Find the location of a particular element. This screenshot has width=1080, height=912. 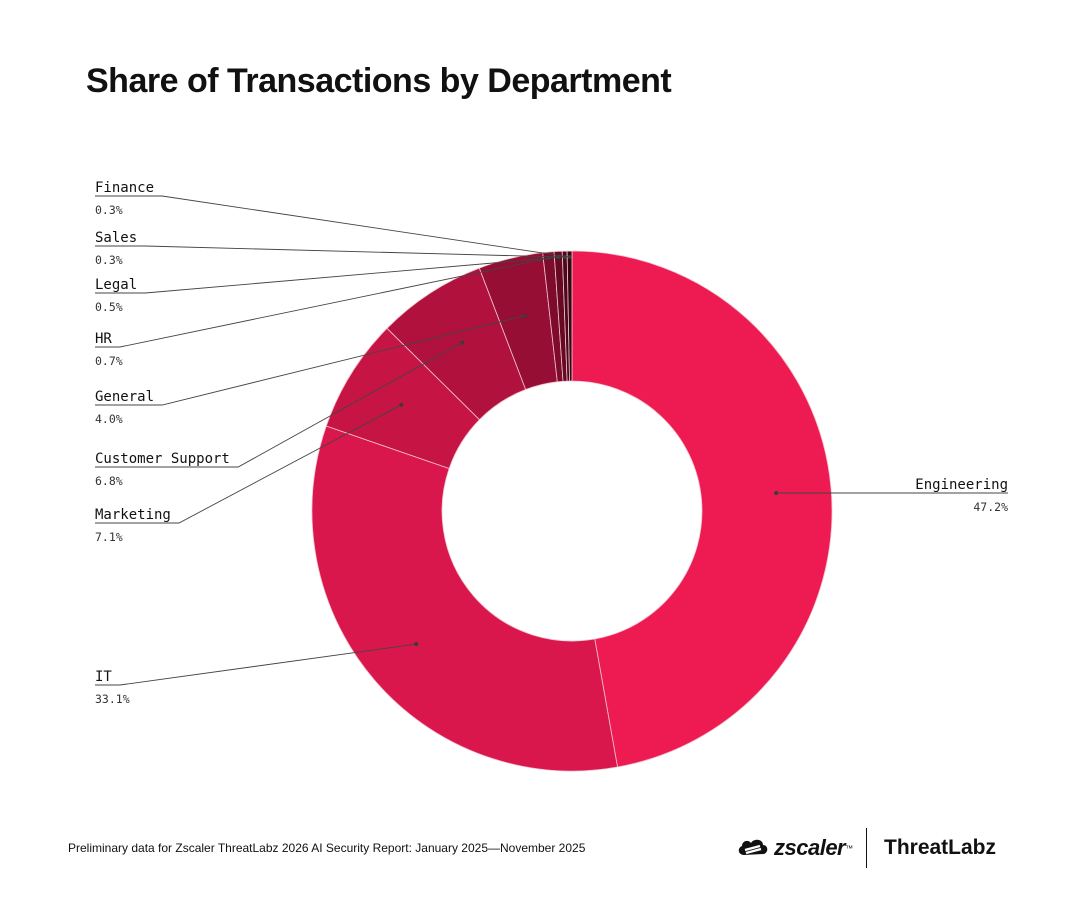

slice-finance is located at coordinates (569, 316).